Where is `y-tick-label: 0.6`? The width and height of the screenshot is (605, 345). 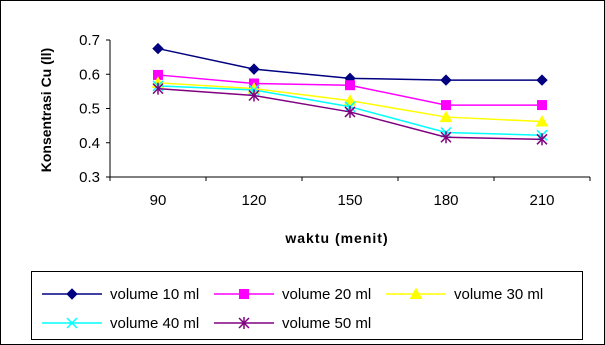
y-tick-label: 0.6 is located at coordinates (89, 74).